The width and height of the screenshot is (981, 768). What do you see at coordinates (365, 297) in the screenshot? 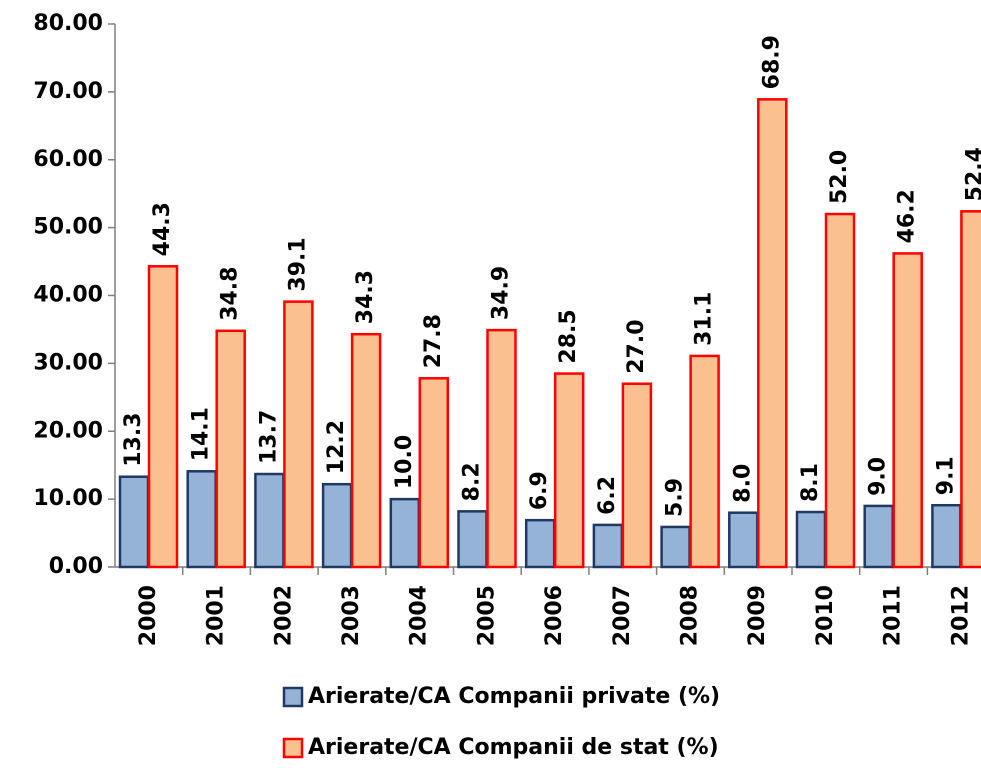
I see `data-label: 34.3` at bounding box center [365, 297].